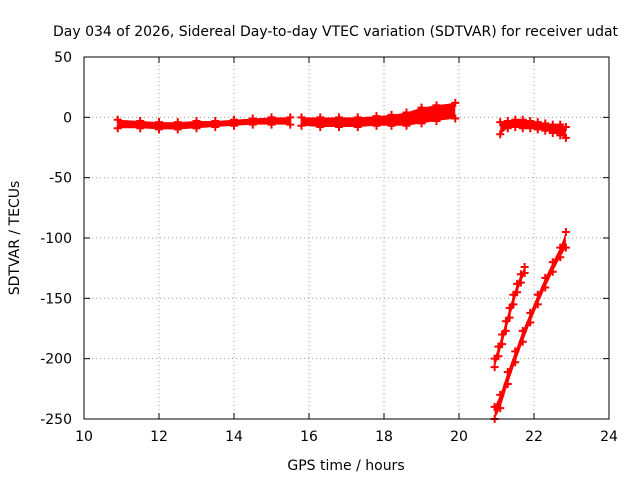 The image size is (640, 480). Describe the element at coordinates (345, 466) in the screenshot. I see `x-axis-label: GPS time / hours` at that location.